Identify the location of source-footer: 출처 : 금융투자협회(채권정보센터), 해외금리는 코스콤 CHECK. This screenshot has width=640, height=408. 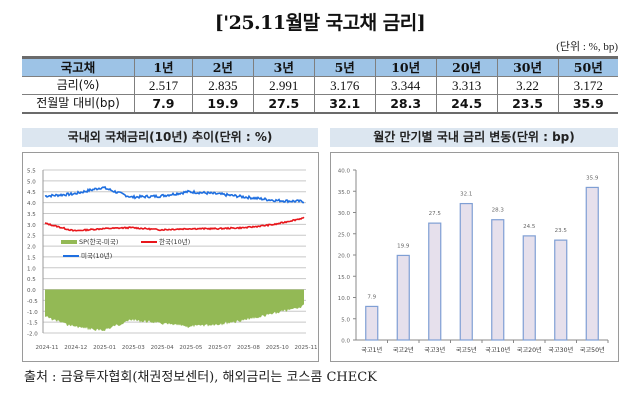
(200, 377).